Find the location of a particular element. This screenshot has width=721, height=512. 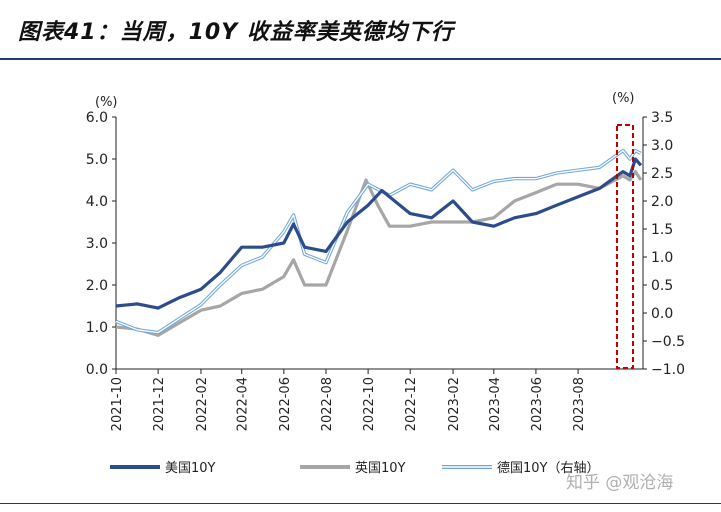

watermark: 知乎 @观沧海 is located at coordinates (620, 483).